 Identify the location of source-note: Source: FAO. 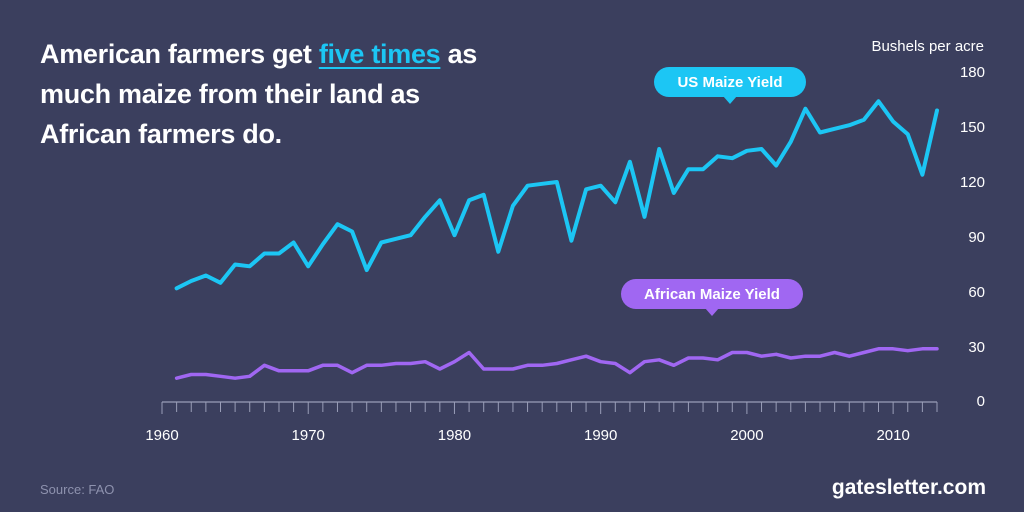
(77, 489).